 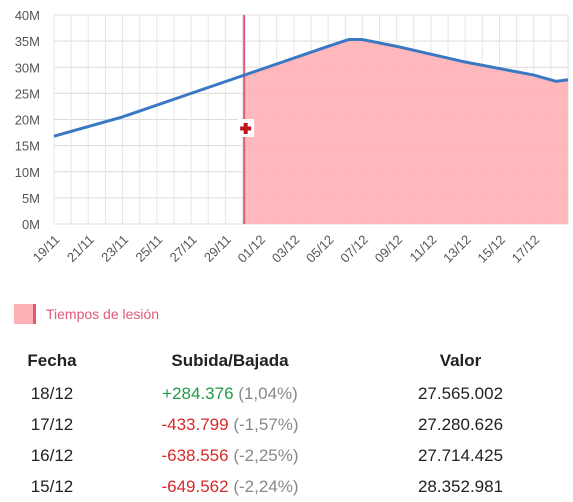 I want to click on cell-change: -638.556 (-2,25%), so click(x=230, y=455).